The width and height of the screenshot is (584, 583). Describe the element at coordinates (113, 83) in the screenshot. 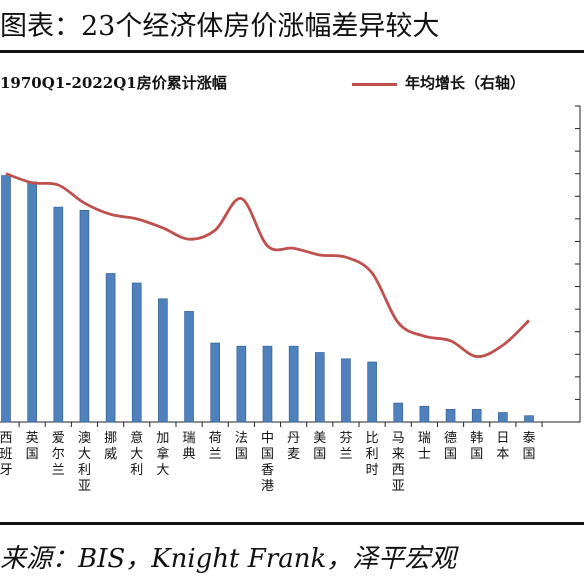

I see `chart-subtitle: 1970Q1-2022Q1房价累计涨幅` at that location.